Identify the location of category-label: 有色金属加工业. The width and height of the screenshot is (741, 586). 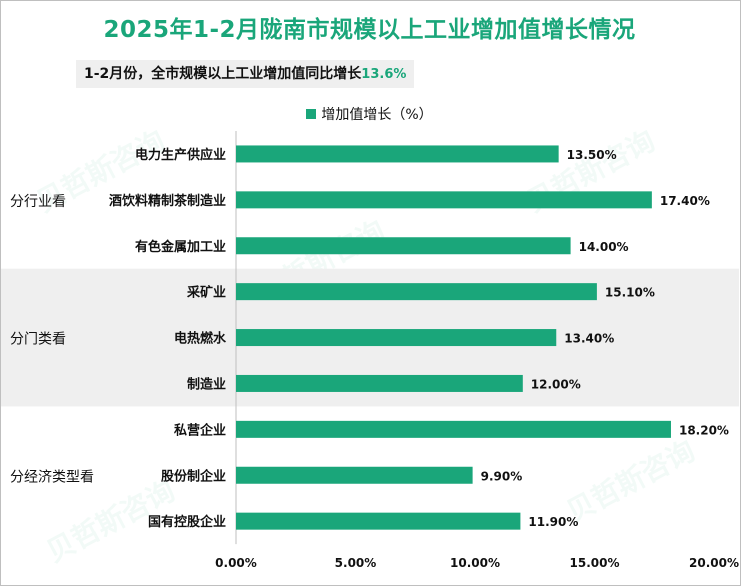
(180, 247).